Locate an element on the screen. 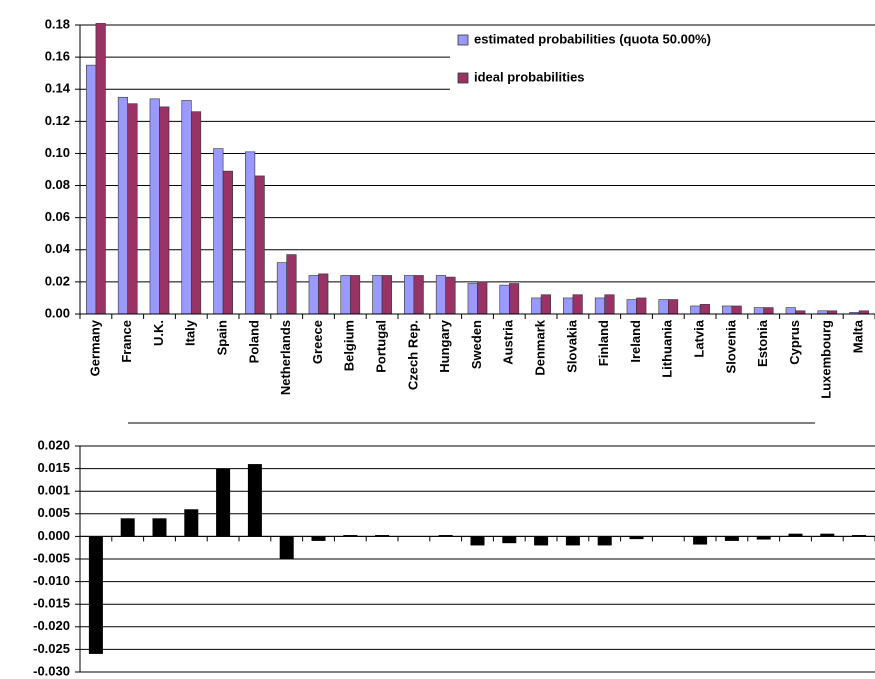 The image size is (875, 679). y-tick-label: -0.030 is located at coordinates (51, 670).